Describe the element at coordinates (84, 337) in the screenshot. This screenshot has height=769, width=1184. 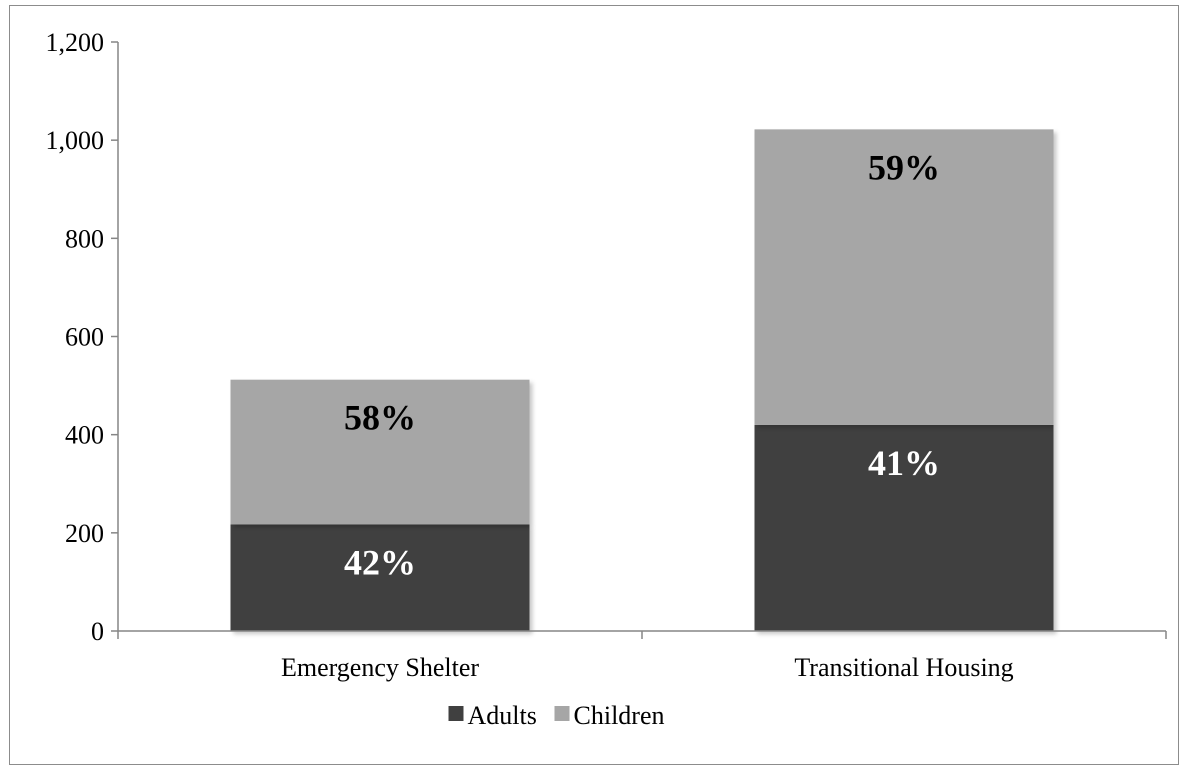
I see `y-tick-label: 600` at that location.